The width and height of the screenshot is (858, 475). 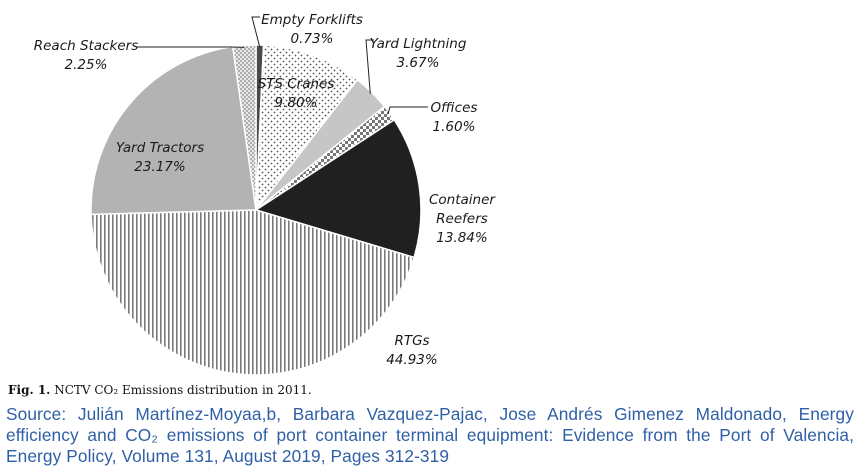 I want to click on leader-line-offices, so click(x=407, y=110).